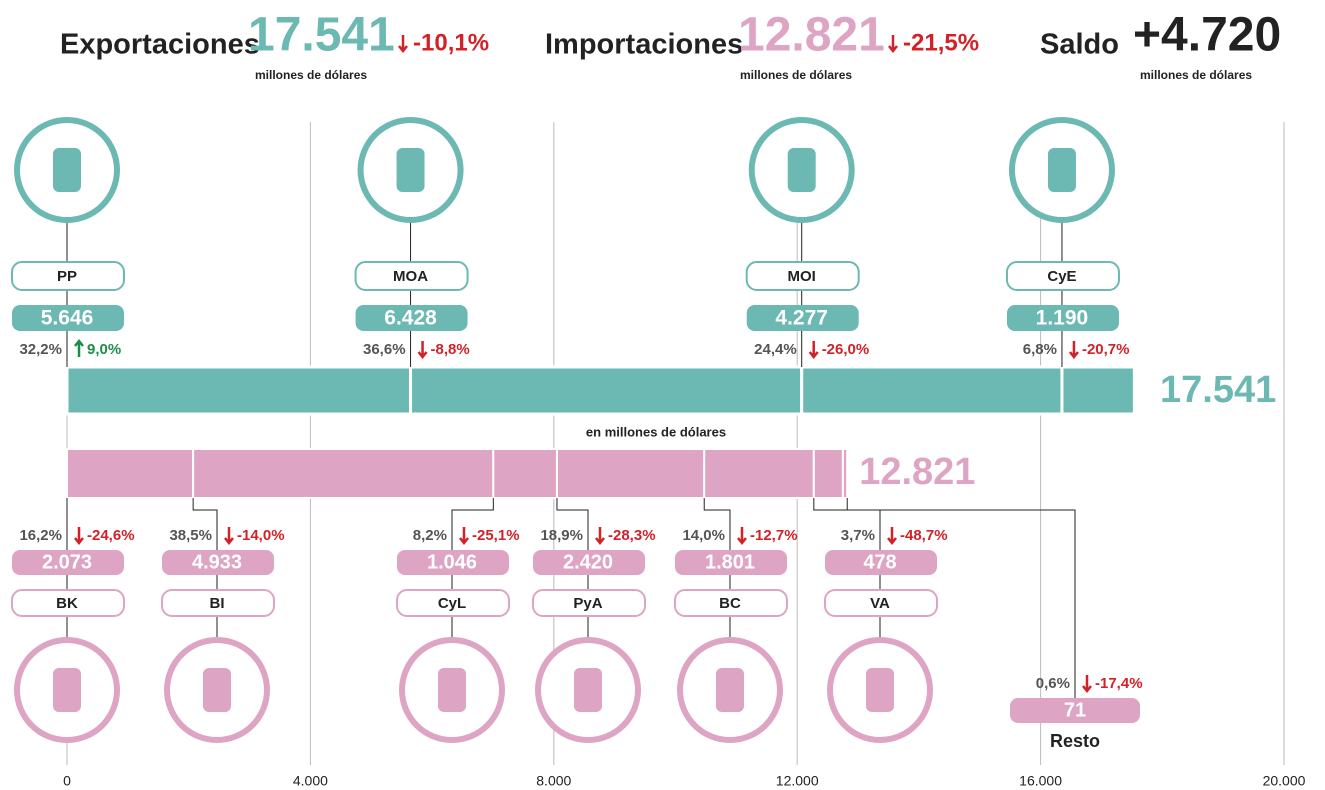 This screenshot has width=1325, height=790. Describe the element at coordinates (846, 349) in the screenshot. I see `change-label: -26,0%` at that location.